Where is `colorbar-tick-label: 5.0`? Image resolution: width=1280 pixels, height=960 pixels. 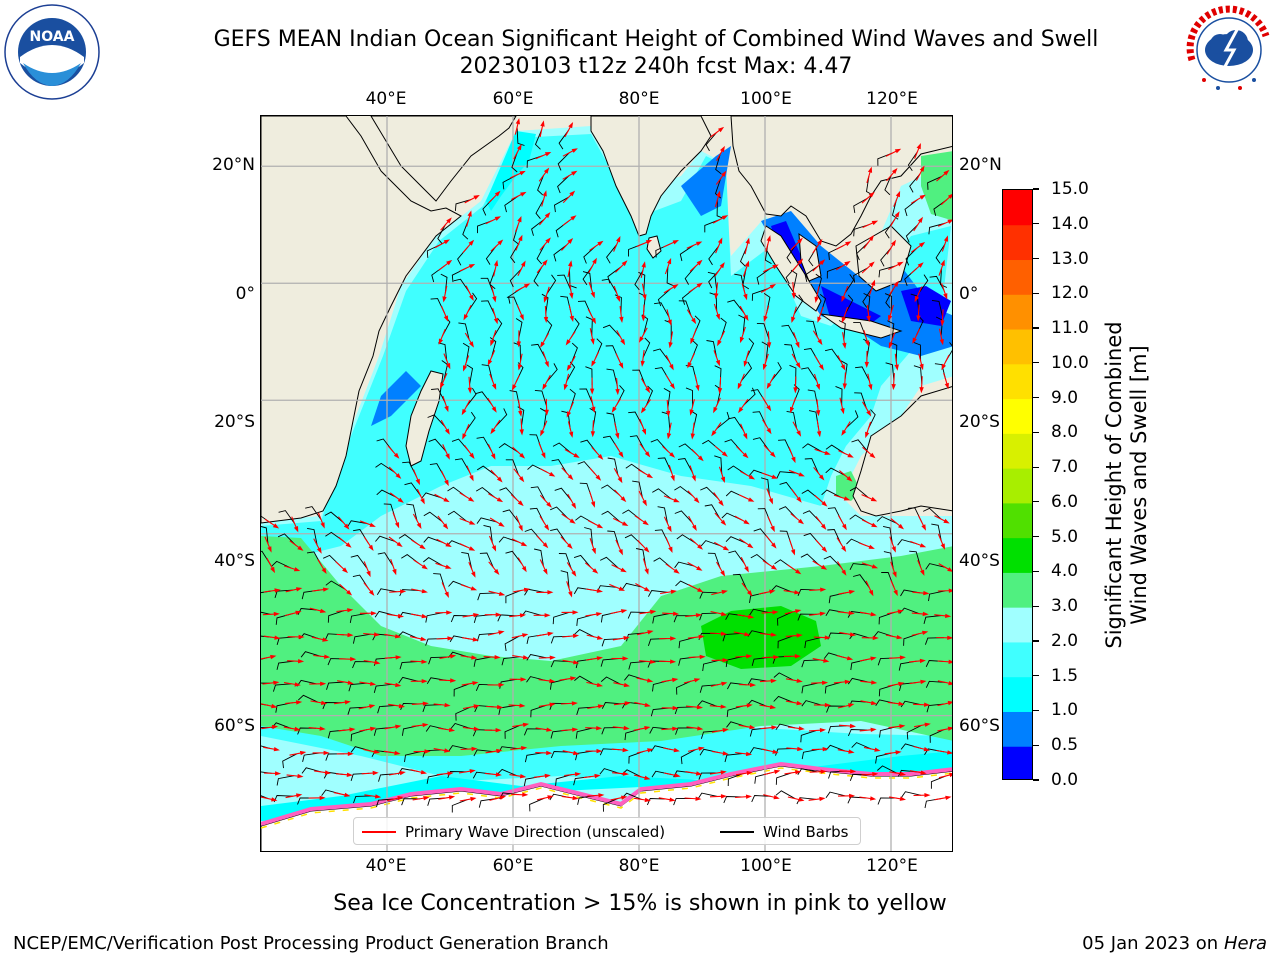 colorbar-tick-label: 5.0 is located at coordinates (1065, 536).